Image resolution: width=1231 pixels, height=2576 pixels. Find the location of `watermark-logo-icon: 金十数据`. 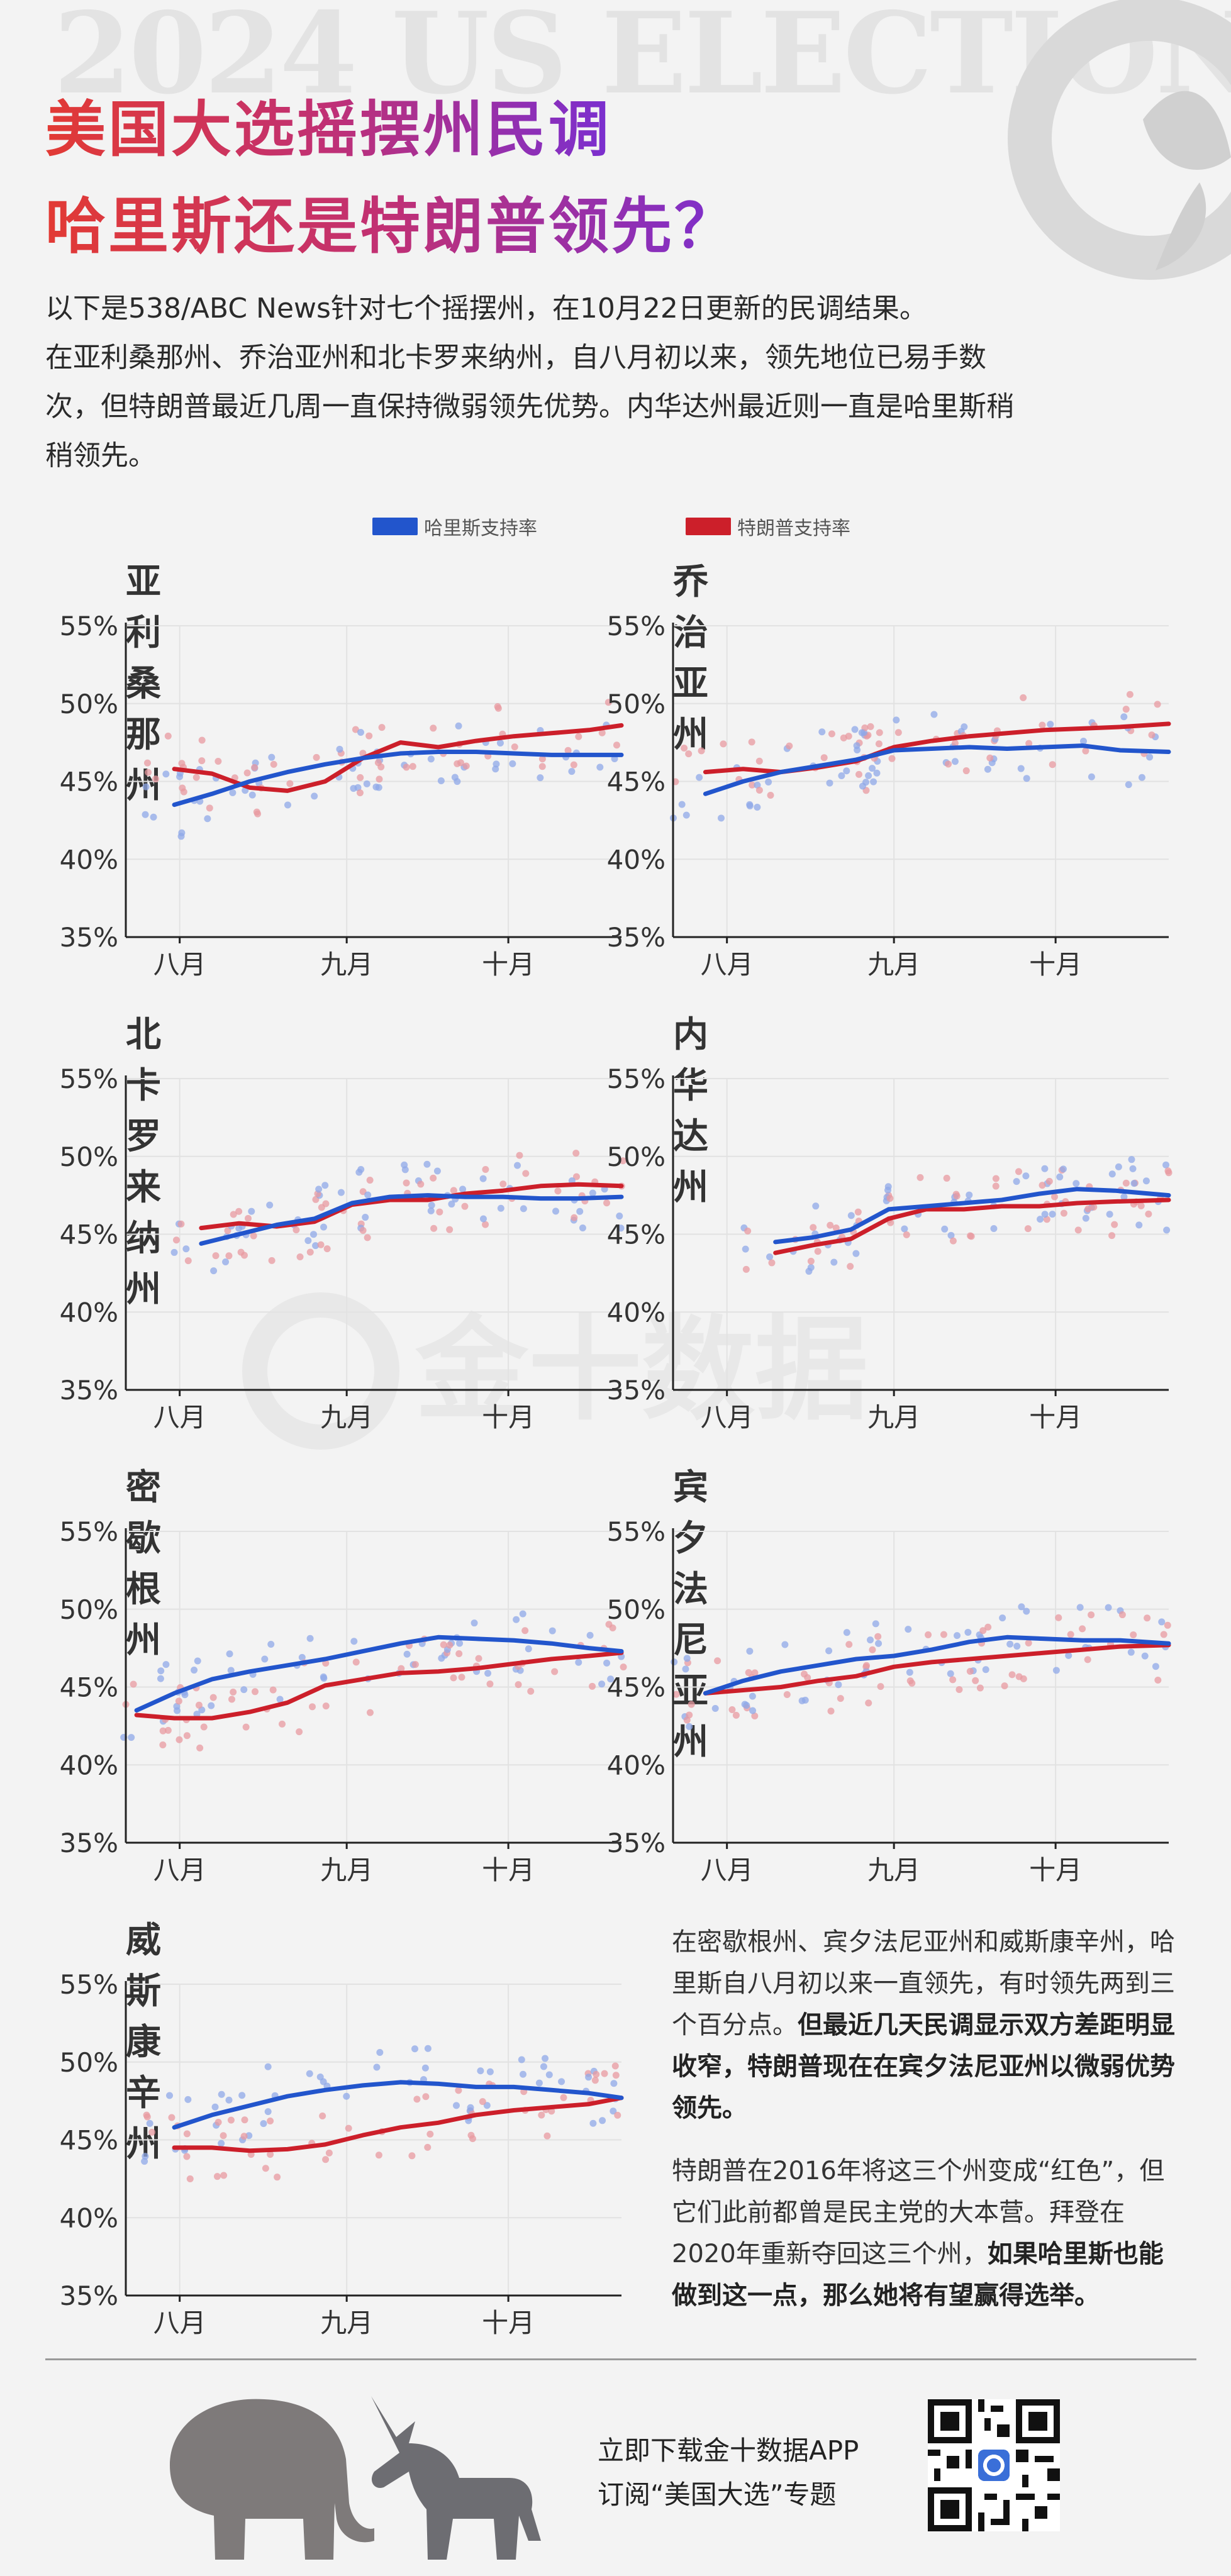

watermark-logo-icon: 金十数据 is located at coordinates (555, 1371).